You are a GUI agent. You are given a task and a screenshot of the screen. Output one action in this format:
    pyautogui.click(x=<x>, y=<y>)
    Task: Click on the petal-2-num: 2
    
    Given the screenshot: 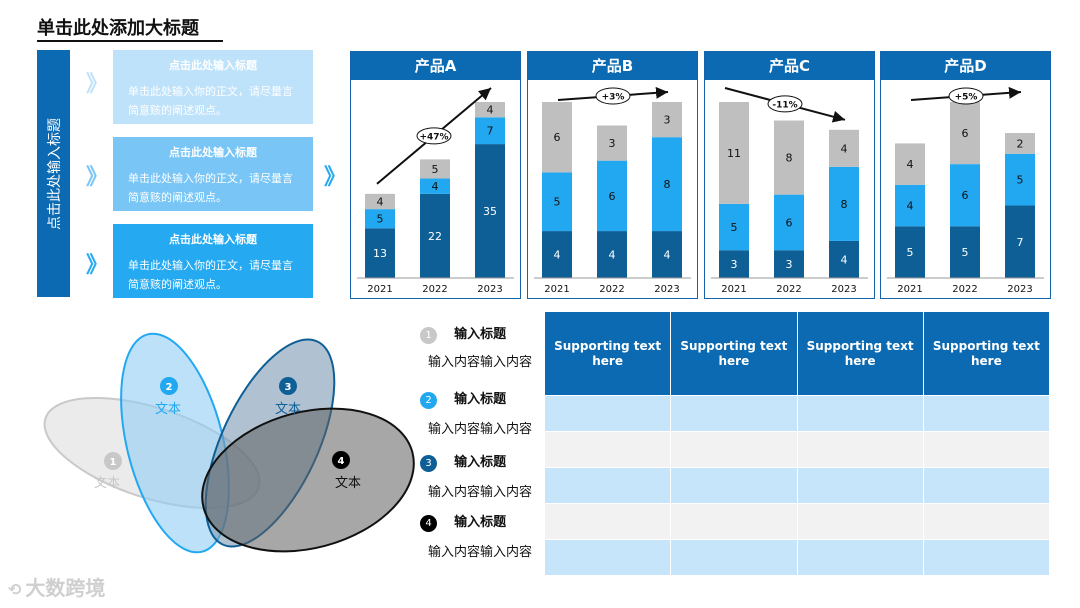 What is the action you would take?
    pyautogui.click(x=169, y=387)
    